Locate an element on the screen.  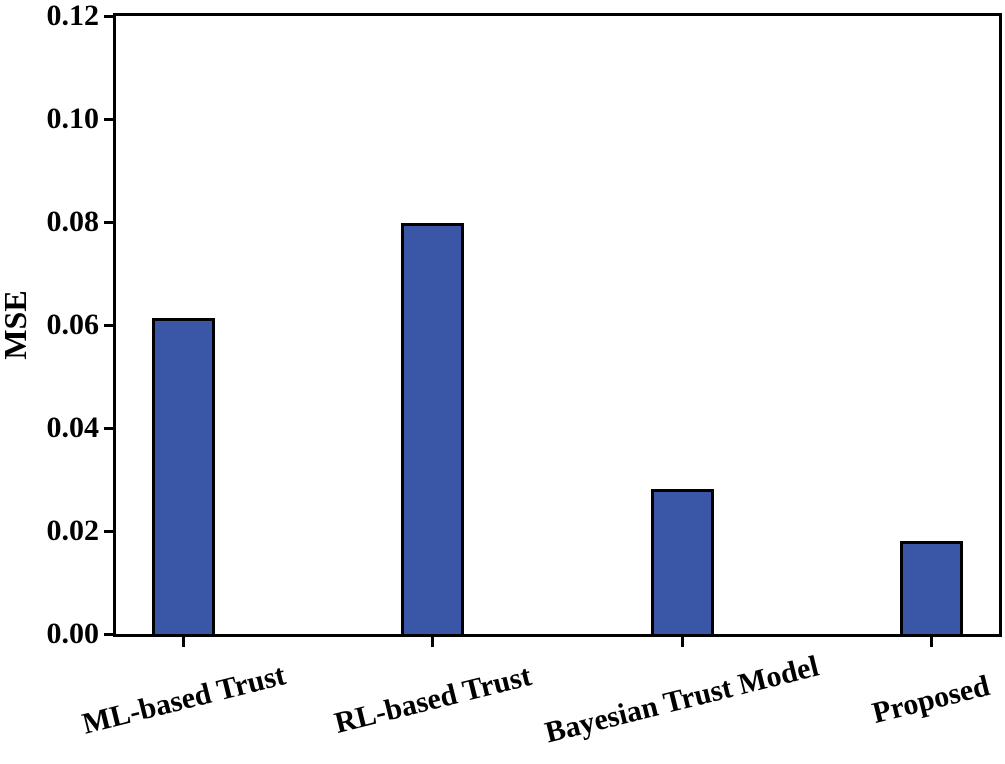
y-axis-tick-label: 0.06 is located at coordinates (73, 324).